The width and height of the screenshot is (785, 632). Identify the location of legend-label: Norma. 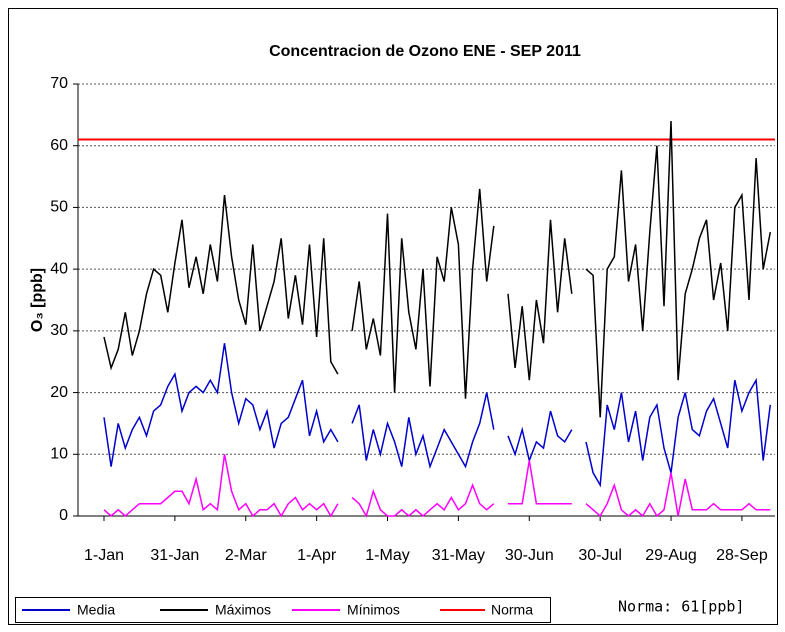
(512, 610).